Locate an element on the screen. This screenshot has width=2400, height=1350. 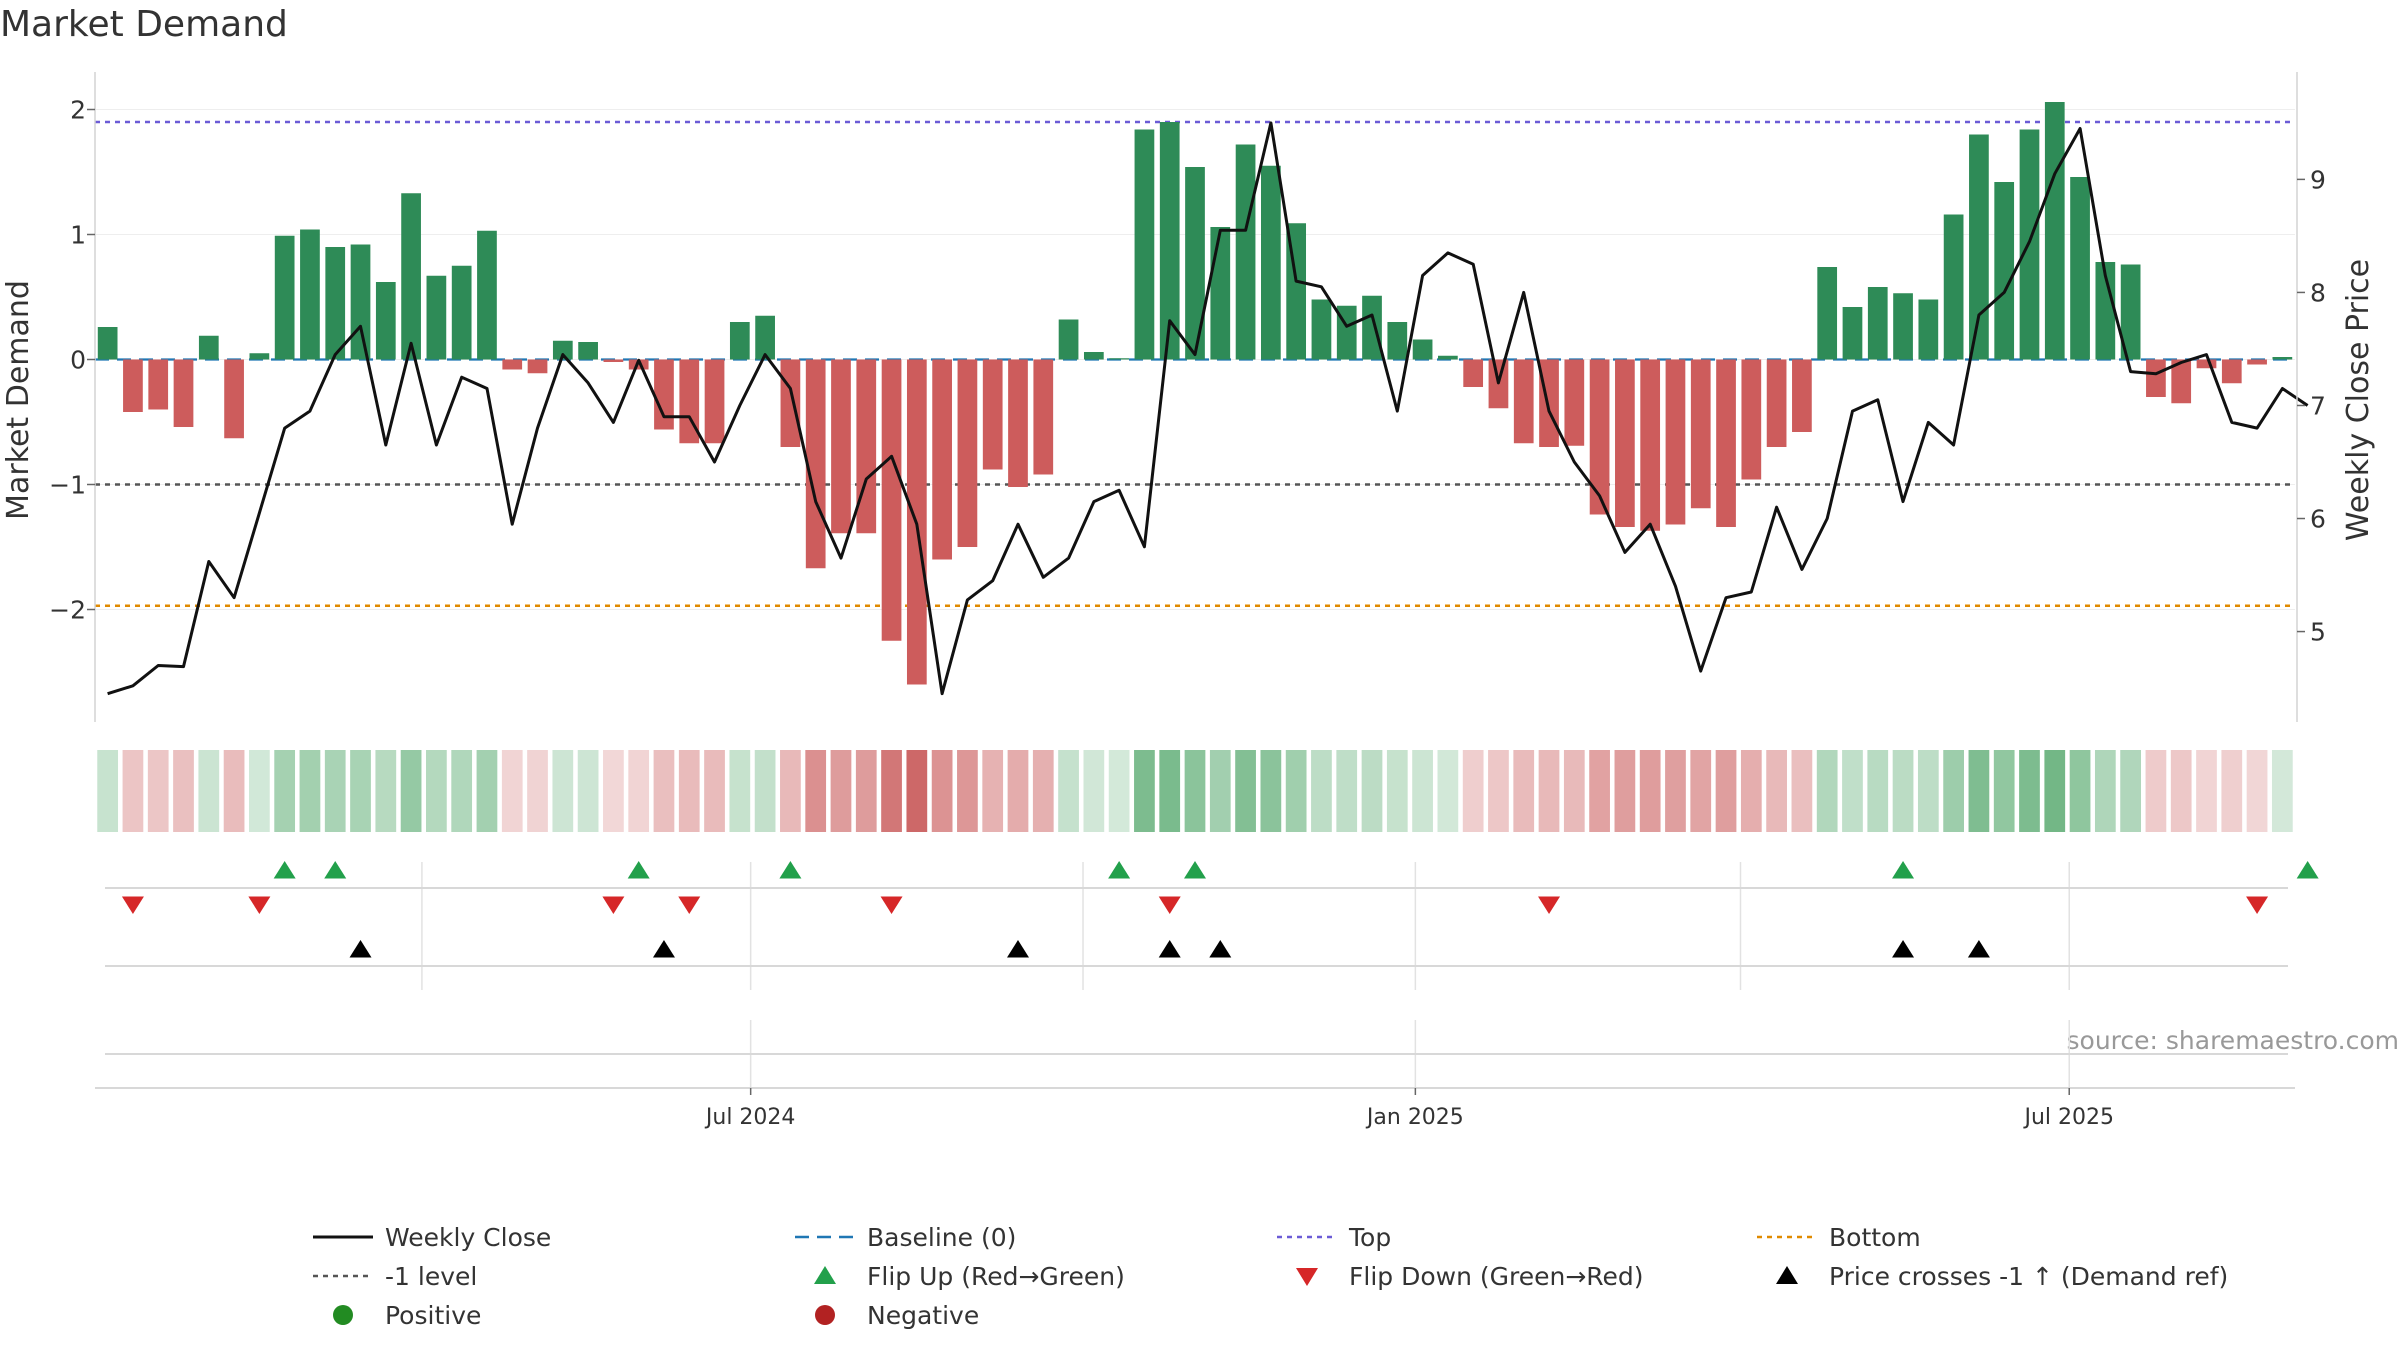
legend-label: Baseline (0) is located at coordinates (941, 1237).